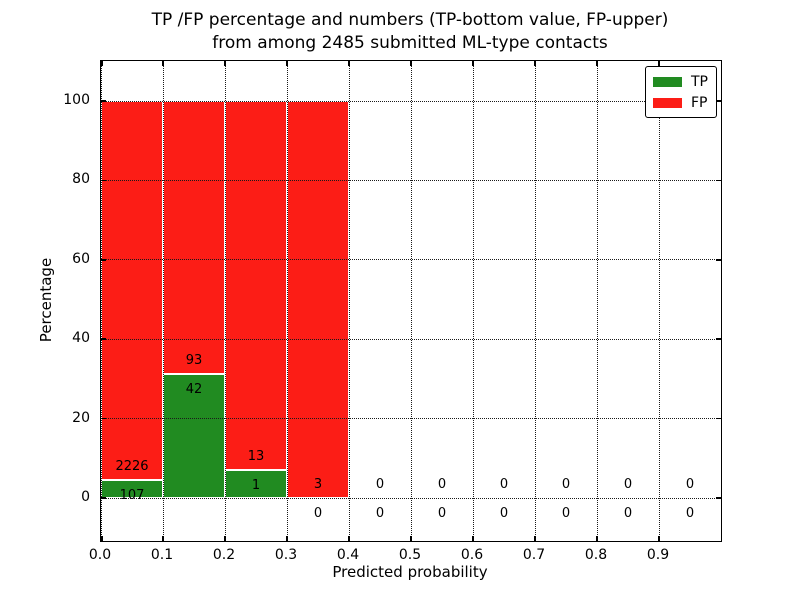 The height and width of the screenshot is (600, 800). What do you see at coordinates (76, 100) in the screenshot?
I see `y-tick-label: 100` at bounding box center [76, 100].